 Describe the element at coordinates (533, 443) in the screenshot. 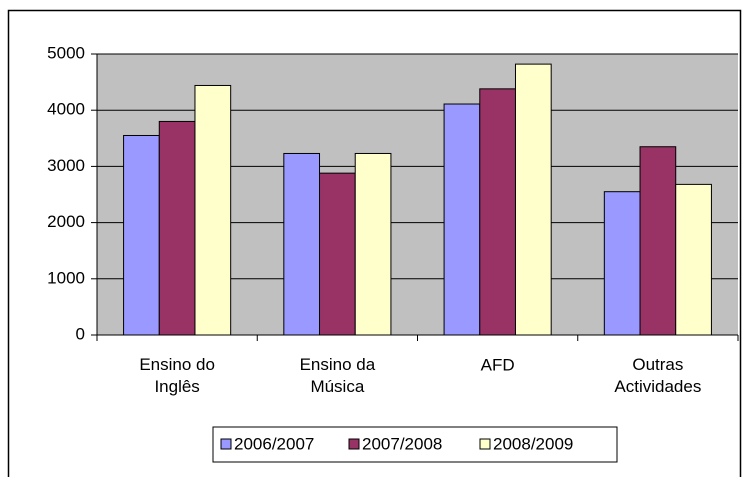

I see `legend-label: 2008/2009` at that location.